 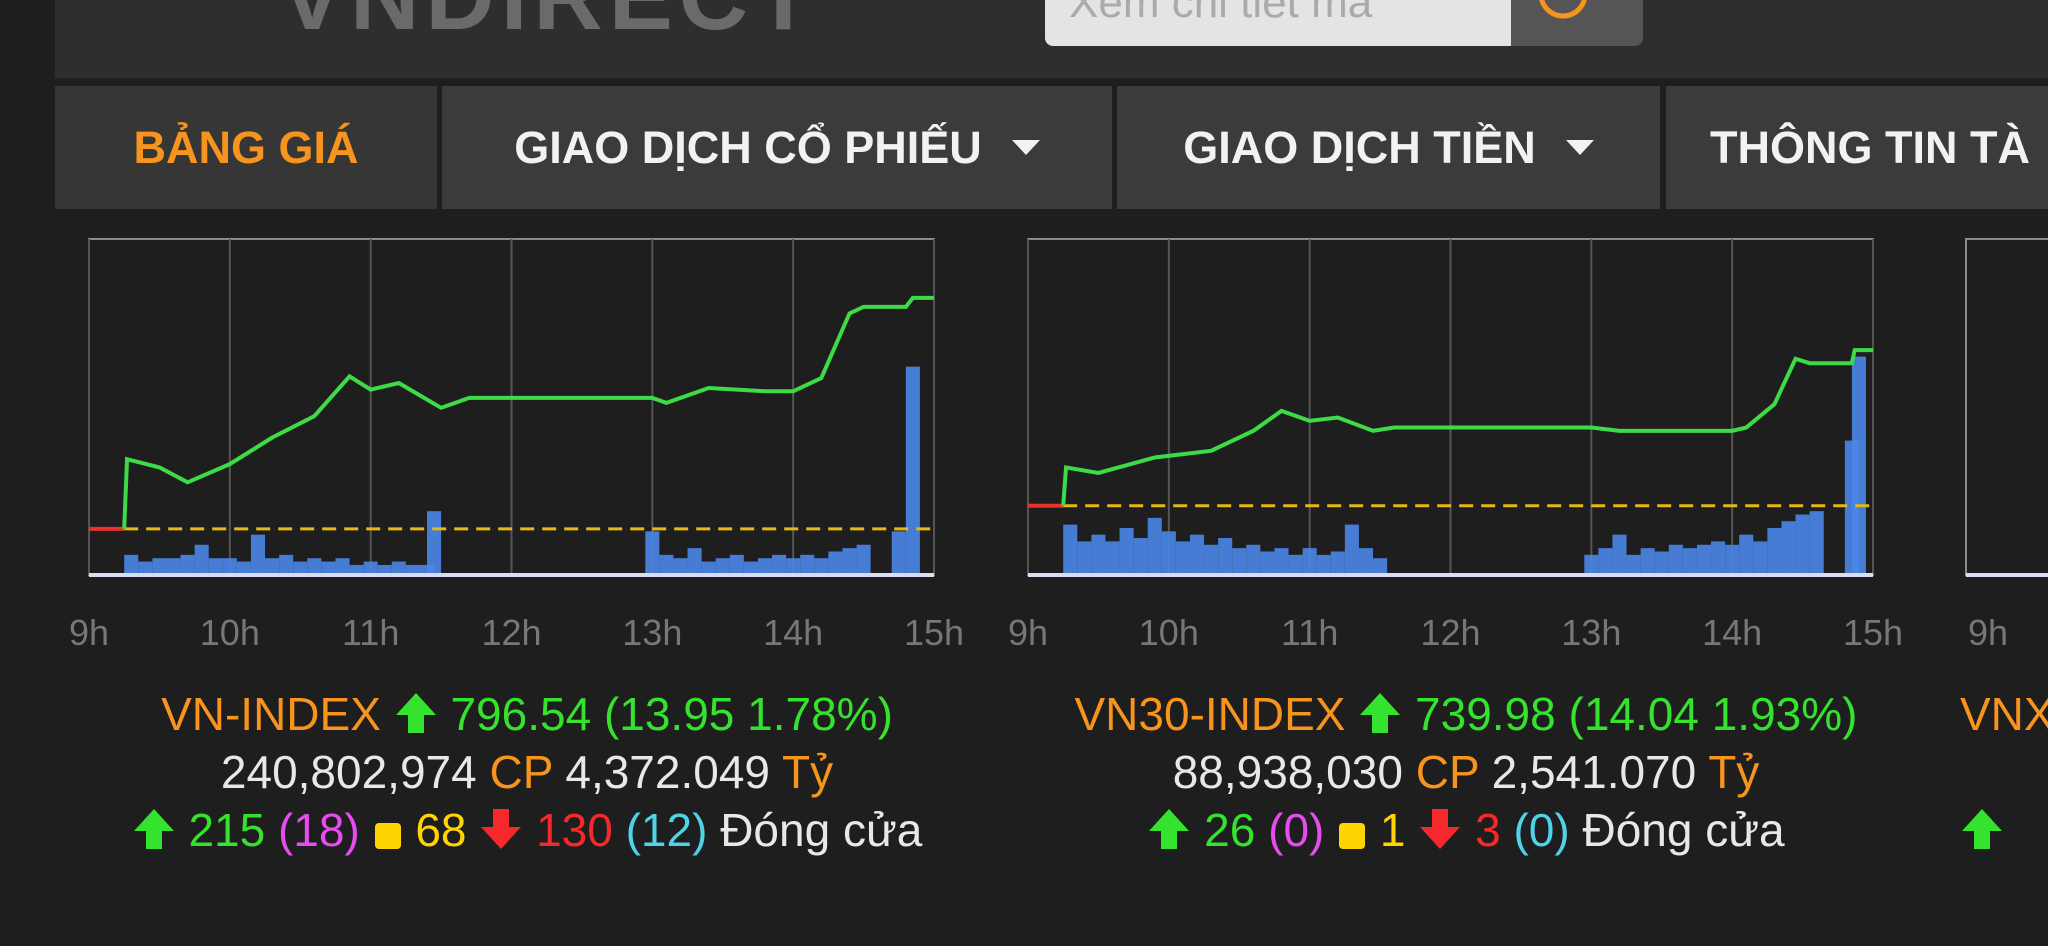 What do you see at coordinates (748, 147) in the screenshot?
I see `tab-label: GIAO DỊCH CỔ PHIẾU` at bounding box center [748, 147].